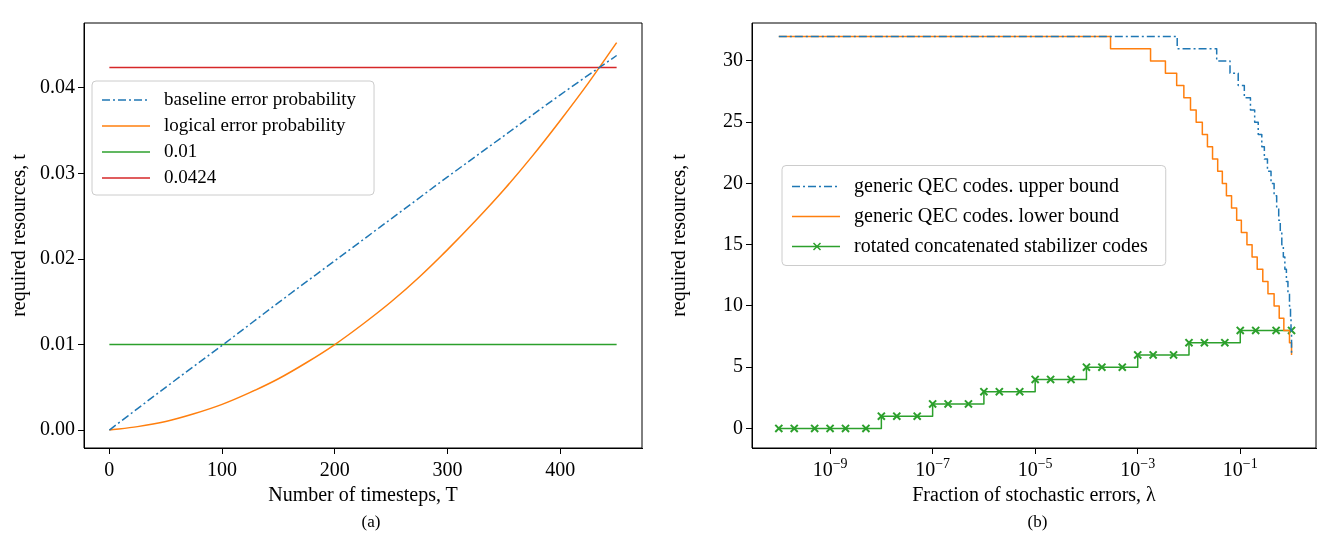  Describe the element at coordinates (371, 522) in the screenshot. I see `text: (a)` at that location.